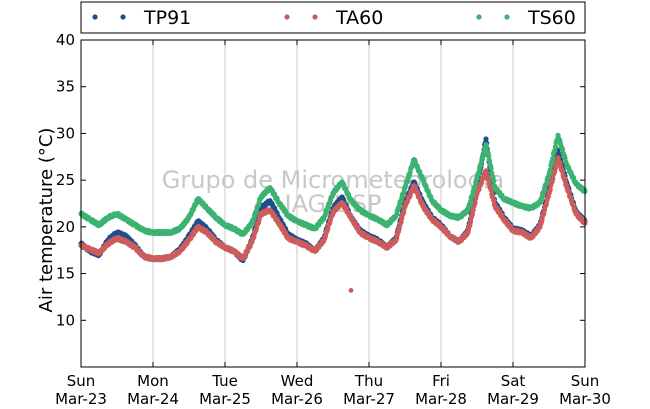 Image resolution: width=650 pixels, height=409 pixels. What do you see at coordinates (153, 399) in the screenshot?
I see `x-tick-label-date: Mar-24` at bounding box center [153, 399].